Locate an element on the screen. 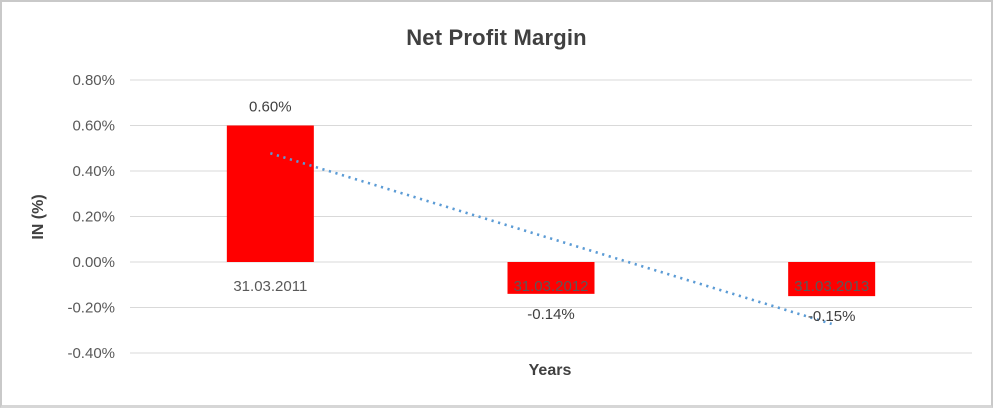  data-label: 0.60% is located at coordinates (270, 107).